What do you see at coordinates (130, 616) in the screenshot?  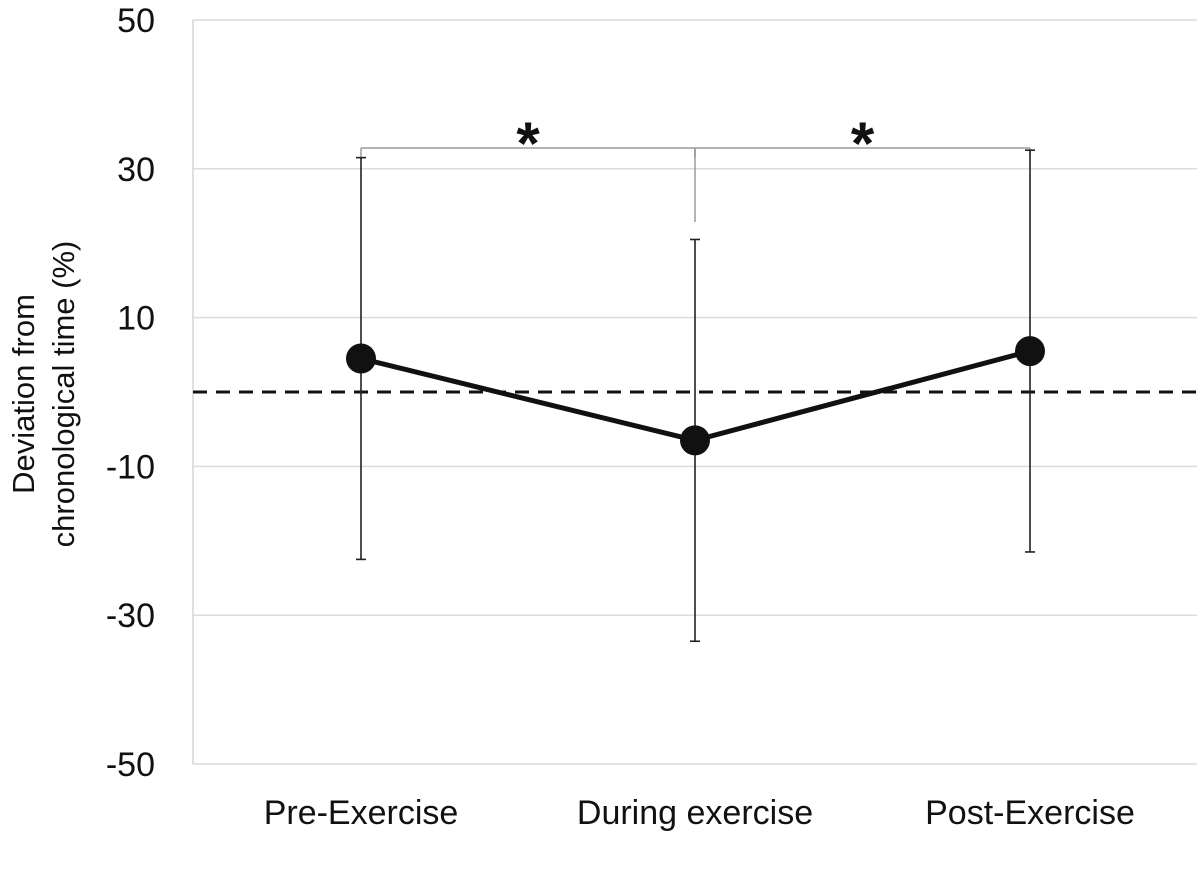 I see `y-tick-label: -30` at bounding box center [130, 616].